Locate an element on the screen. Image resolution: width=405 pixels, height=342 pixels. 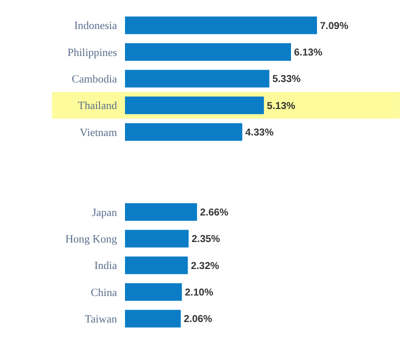
data-label: 5.33% is located at coordinates (286, 80).